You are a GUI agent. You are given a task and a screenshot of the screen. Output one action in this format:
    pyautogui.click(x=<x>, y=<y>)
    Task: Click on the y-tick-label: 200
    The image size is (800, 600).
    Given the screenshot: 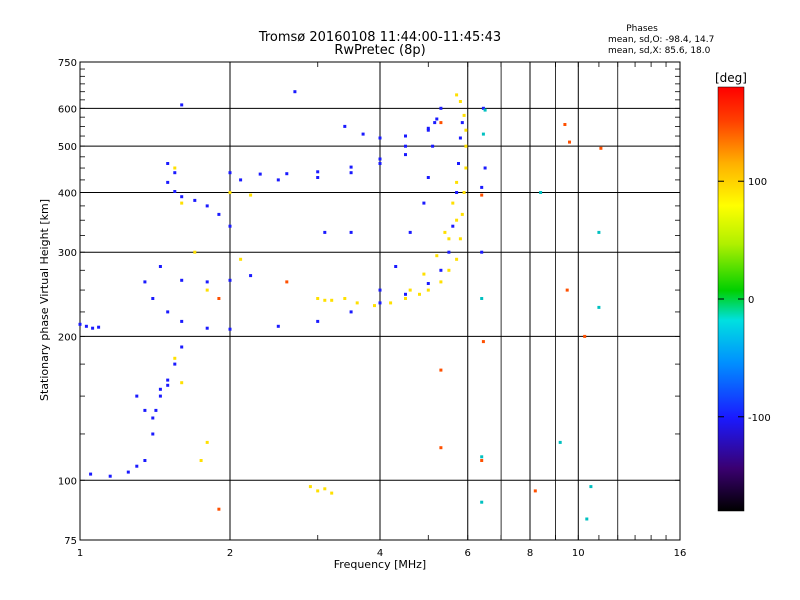 What is the action you would take?
    pyautogui.click(x=67, y=337)
    